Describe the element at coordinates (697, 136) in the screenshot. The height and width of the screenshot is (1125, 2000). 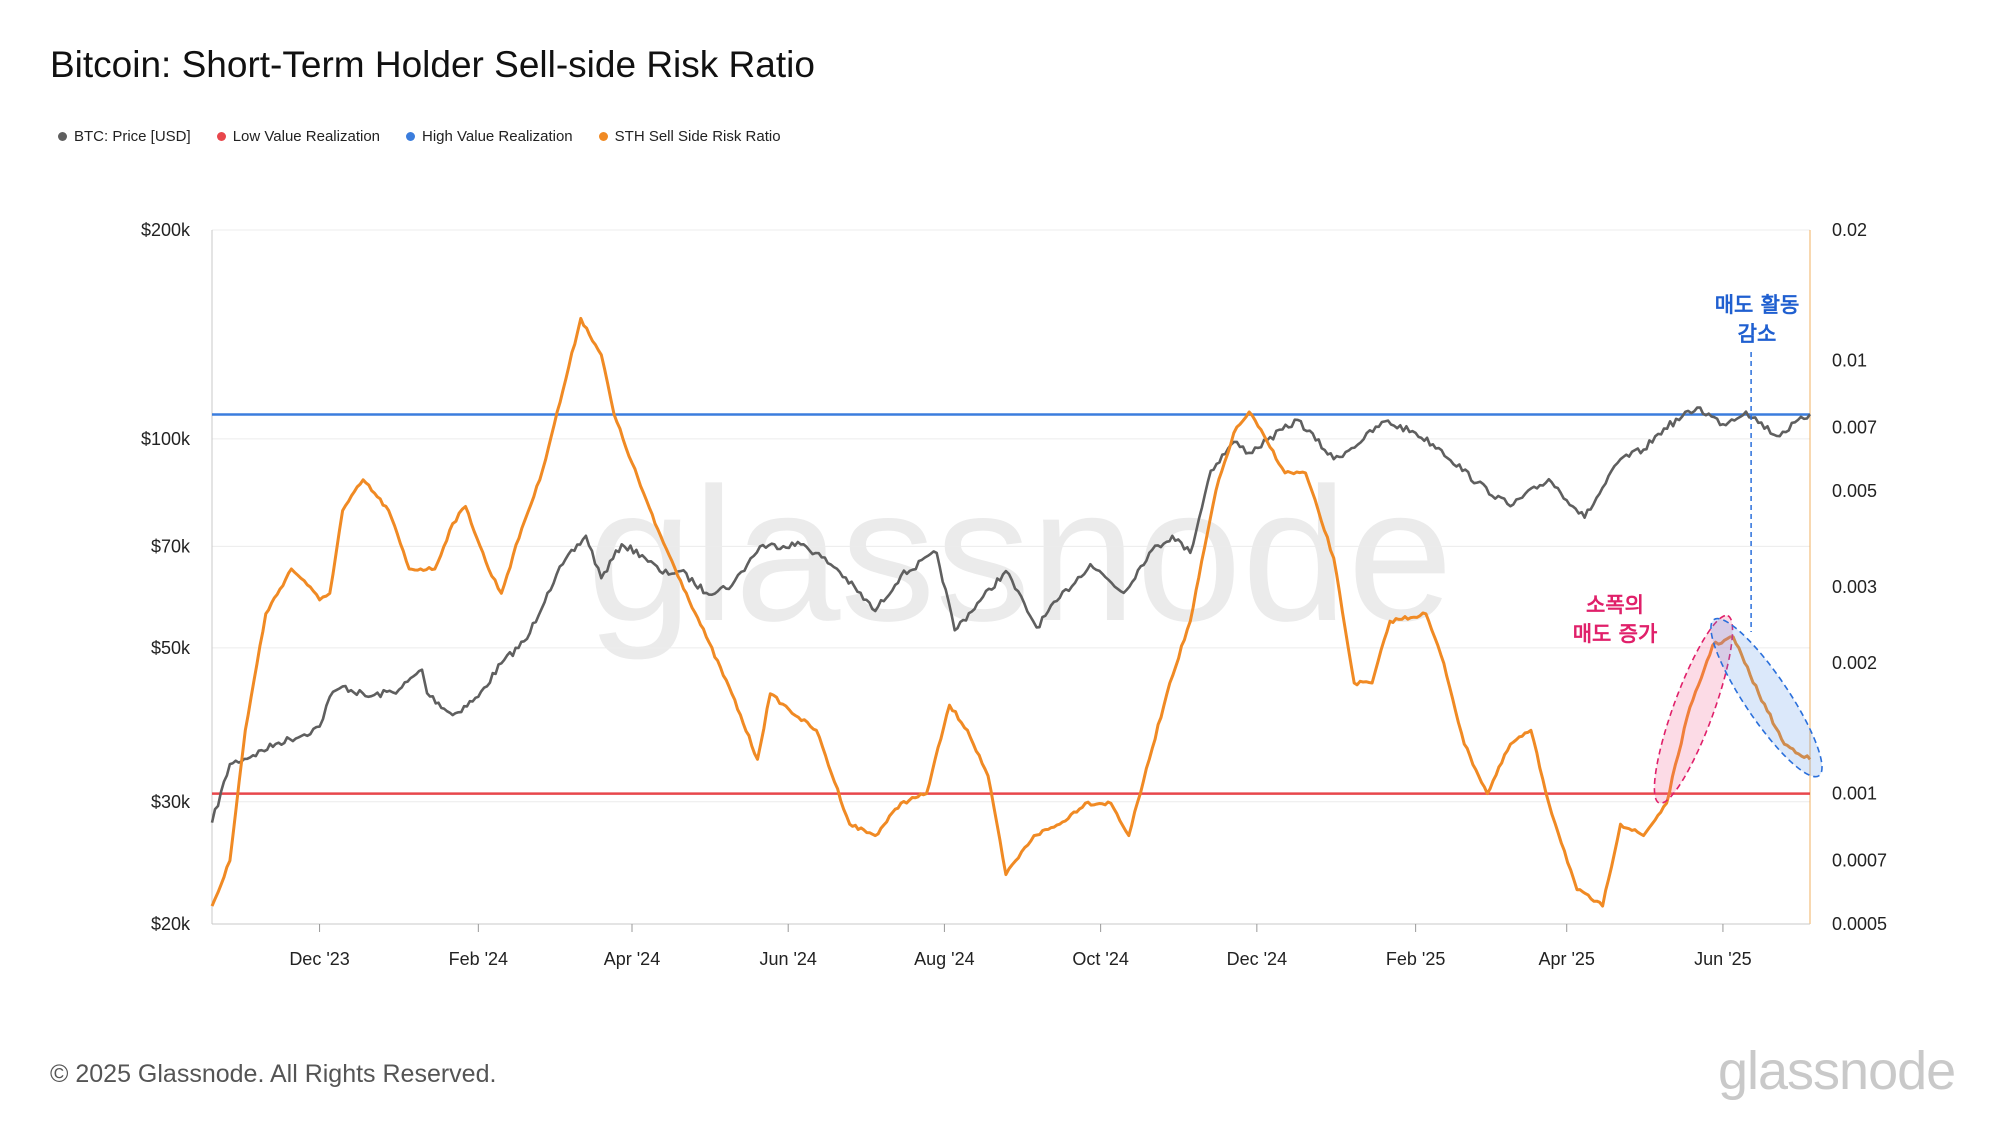
I see `legend-label-sth-ratio: STH Sell Side Risk Ratio` at that location.